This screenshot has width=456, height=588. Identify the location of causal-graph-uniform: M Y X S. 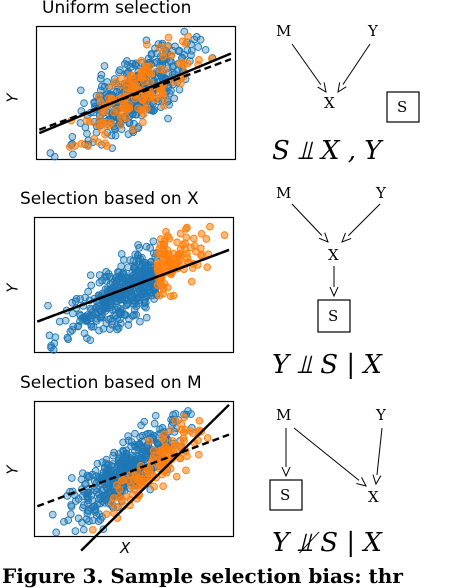
(348, 72).